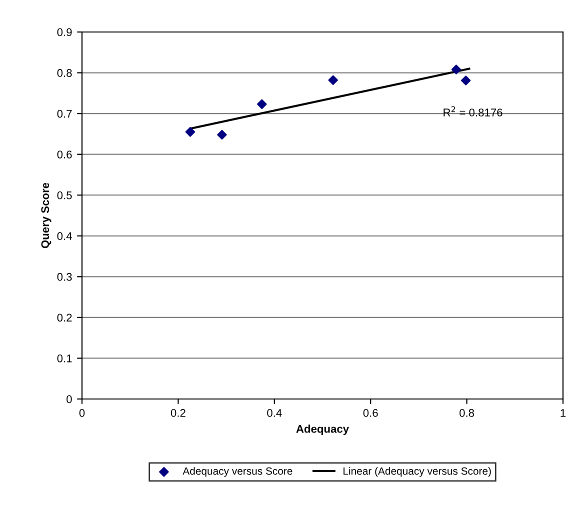  What do you see at coordinates (322, 429) in the screenshot?
I see `x-axis-title: Adequacy` at bounding box center [322, 429].